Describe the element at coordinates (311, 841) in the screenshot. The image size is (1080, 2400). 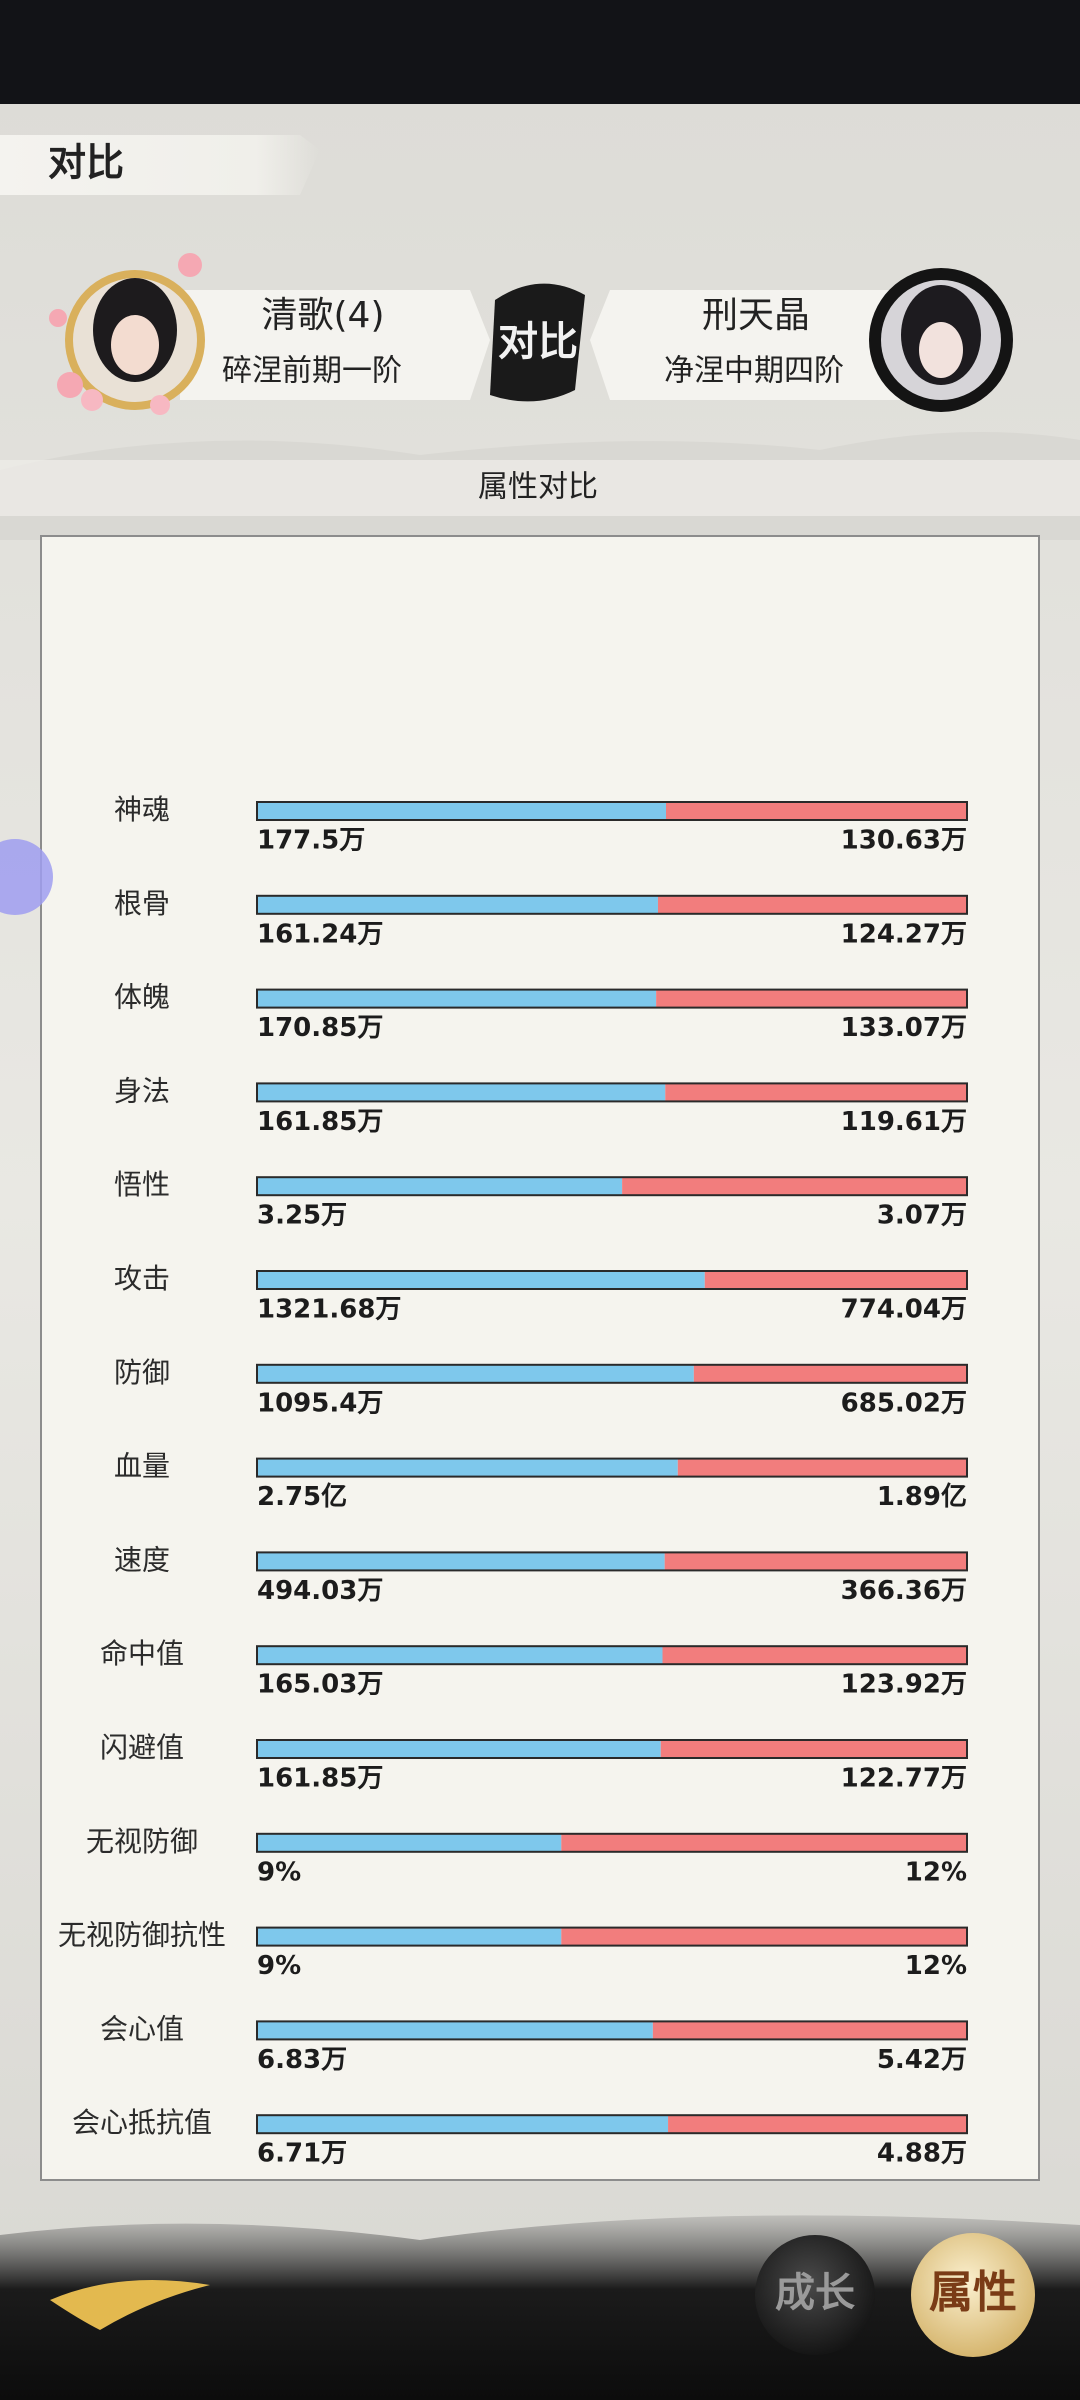
I see `value-left: 177.5万` at that location.